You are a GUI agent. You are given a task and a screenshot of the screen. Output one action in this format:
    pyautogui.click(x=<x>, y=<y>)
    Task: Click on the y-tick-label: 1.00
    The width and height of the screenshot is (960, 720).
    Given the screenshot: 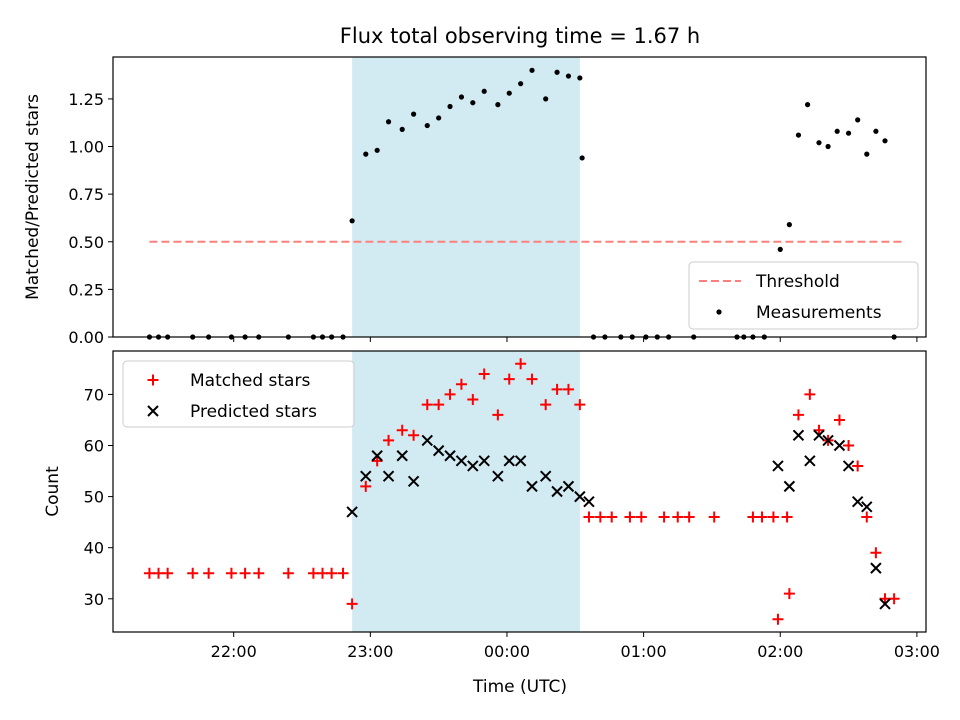 What is the action you would take?
    pyautogui.click(x=86, y=147)
    